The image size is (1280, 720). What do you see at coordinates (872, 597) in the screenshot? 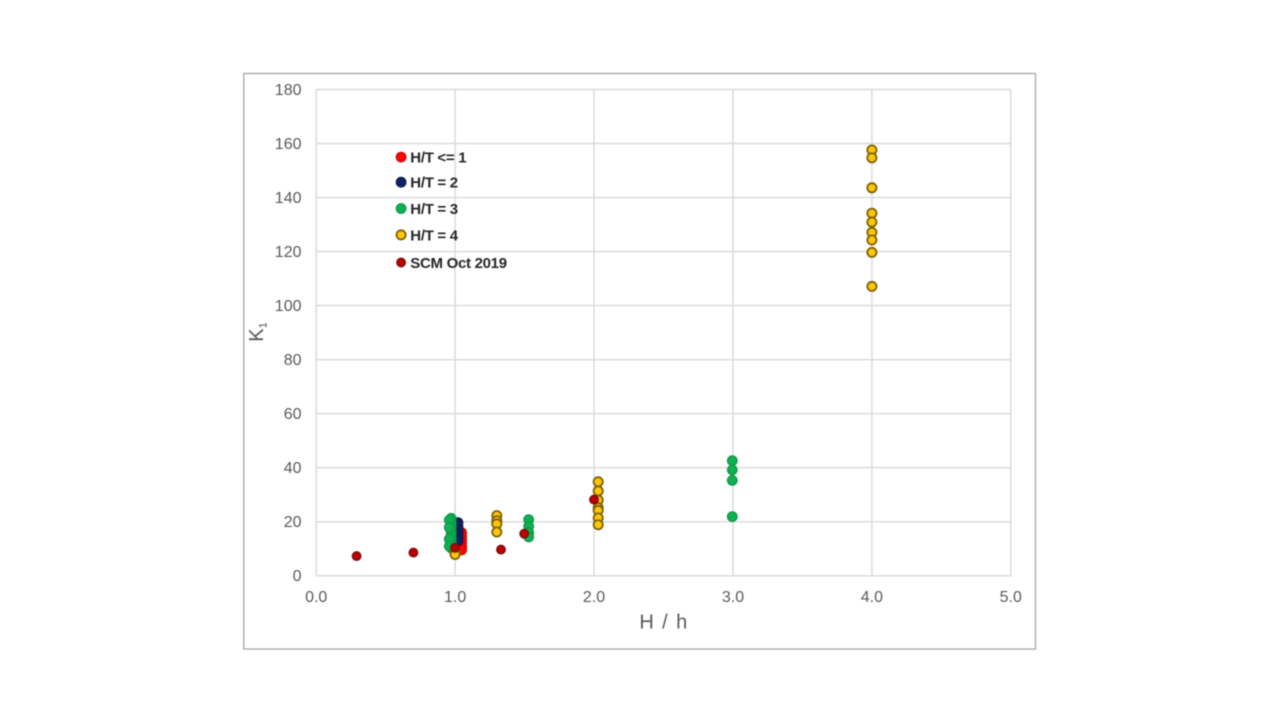
I see `svg-text: 4.0` at bounding box center [872, 597].